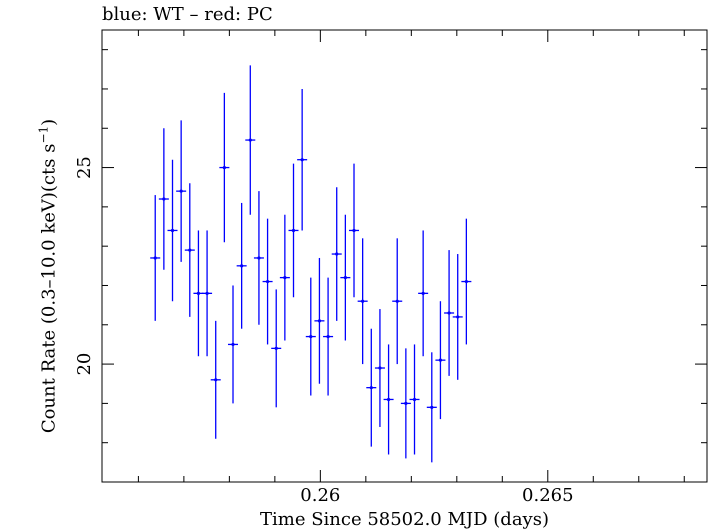  Describe the element at coordinates (320, 495) in the screenshot. I see `x-tick-label: 0.26` at that location.